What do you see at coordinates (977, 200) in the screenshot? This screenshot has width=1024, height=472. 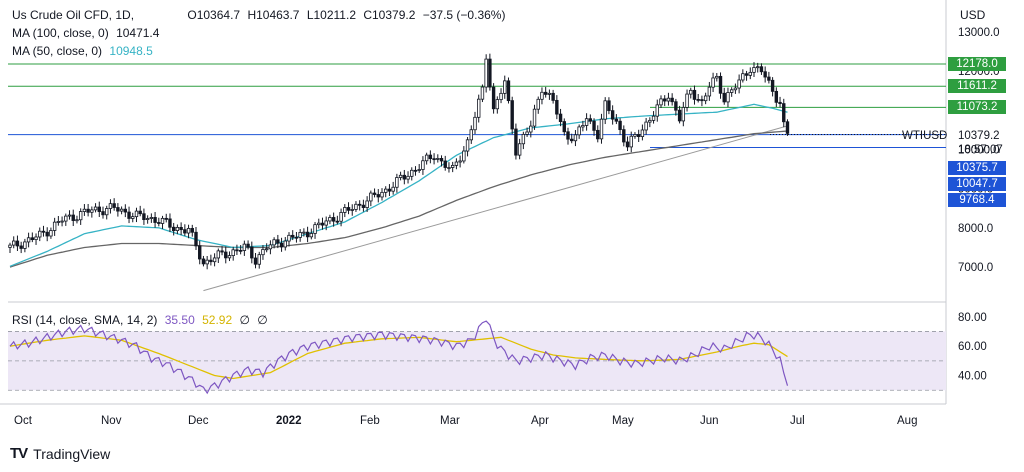 I see `support-tag: 9768.4` at bounding box center [977, 200].